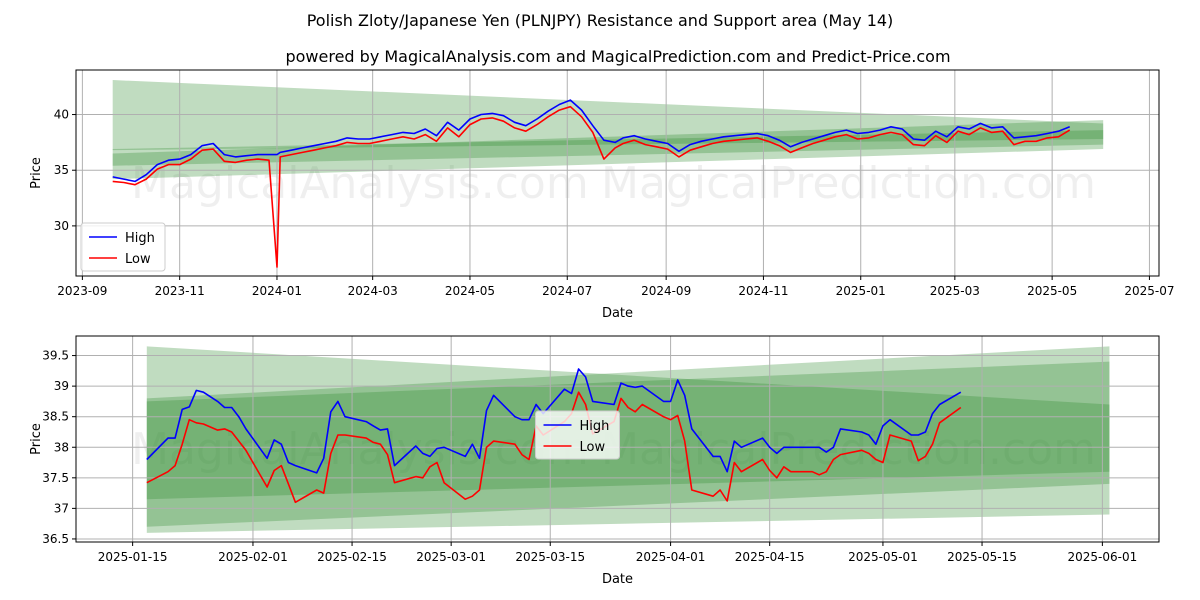 The image size is (1200, 600). I want to click on x-tick-label: 2025-02-15, so click(352, 557).